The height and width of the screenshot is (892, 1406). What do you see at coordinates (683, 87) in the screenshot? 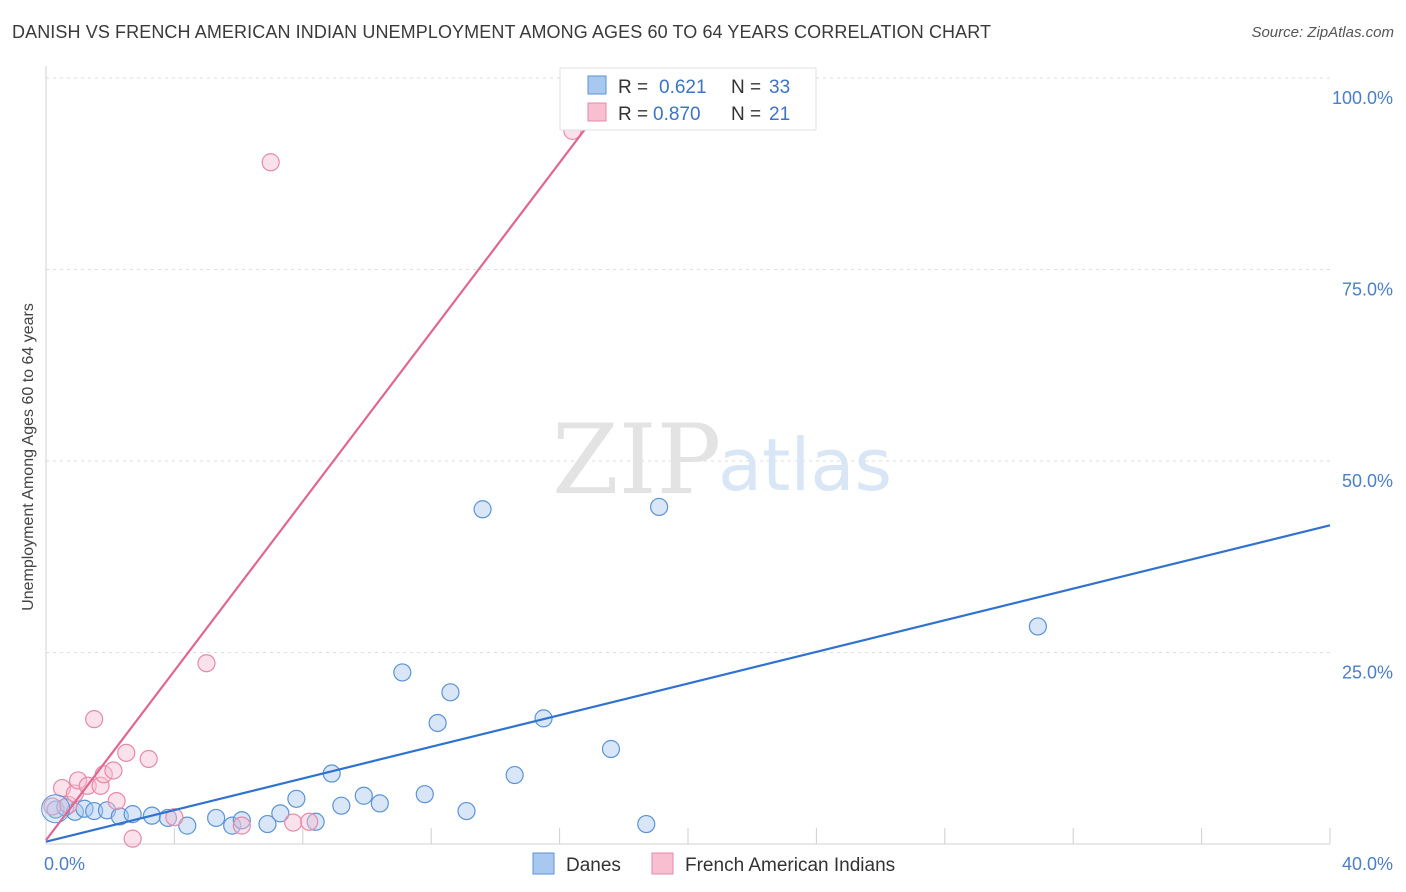
I see `legend-r-value-danes: 0.621` at bounding box center [683, 87].